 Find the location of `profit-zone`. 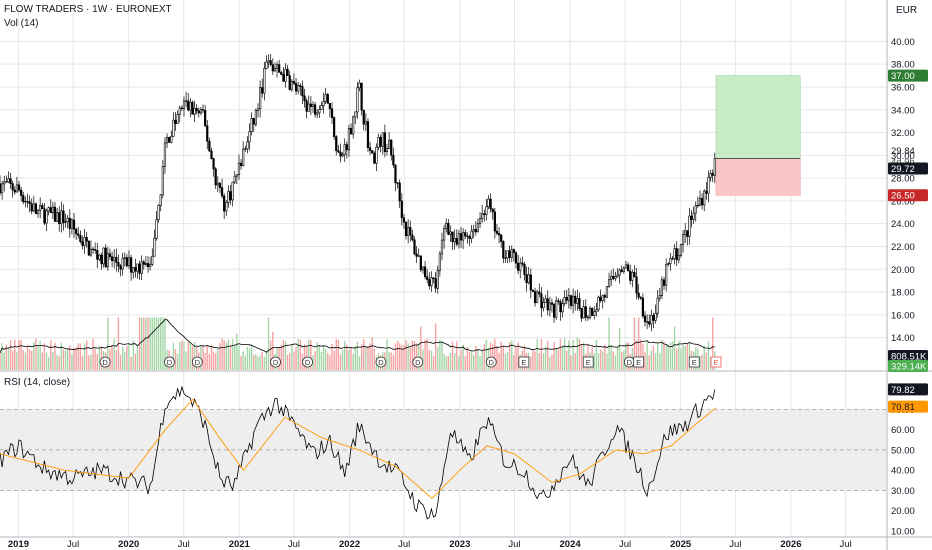

profit-zone is located at coordinates (758, 117).